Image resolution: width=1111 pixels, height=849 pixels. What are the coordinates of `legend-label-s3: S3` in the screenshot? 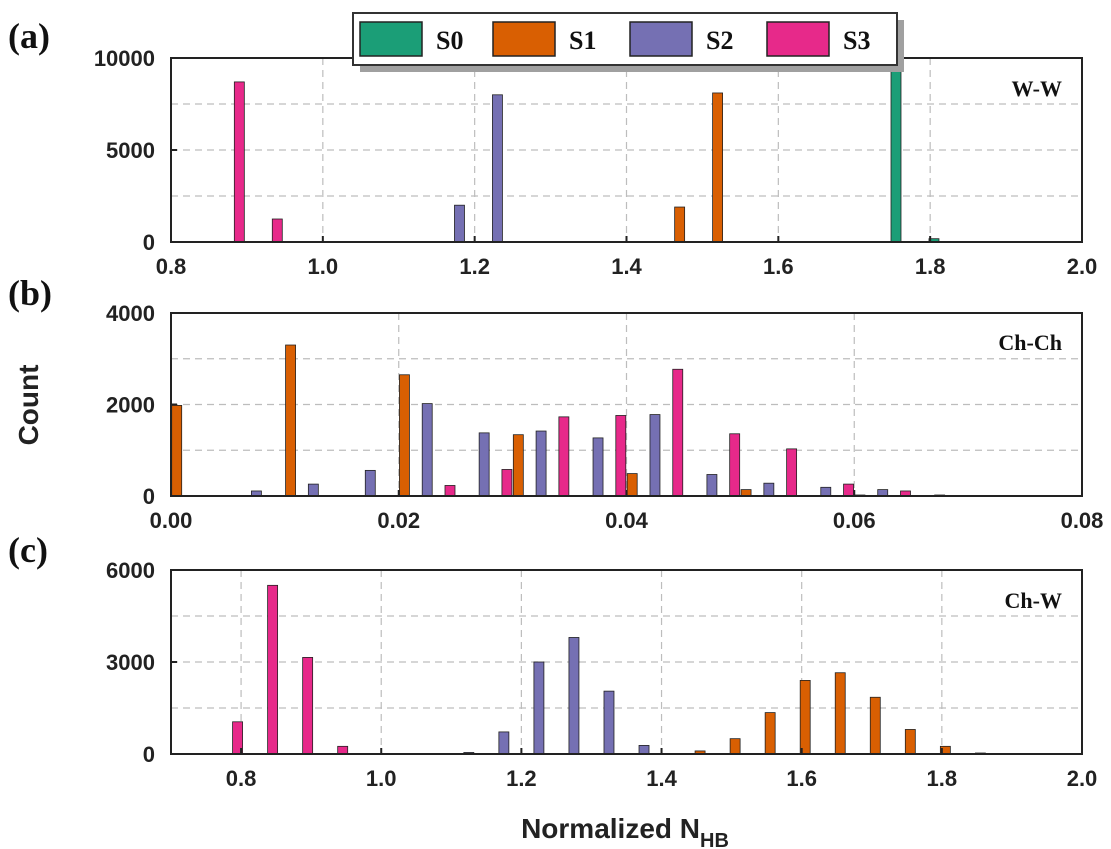 It's located at (856, 40).